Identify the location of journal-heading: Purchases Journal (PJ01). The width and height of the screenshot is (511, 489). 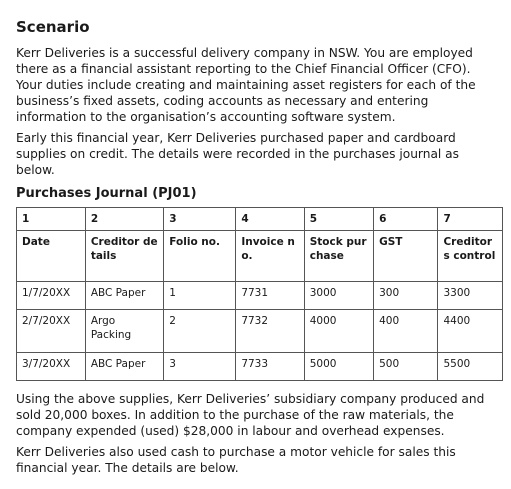
(106, 193).